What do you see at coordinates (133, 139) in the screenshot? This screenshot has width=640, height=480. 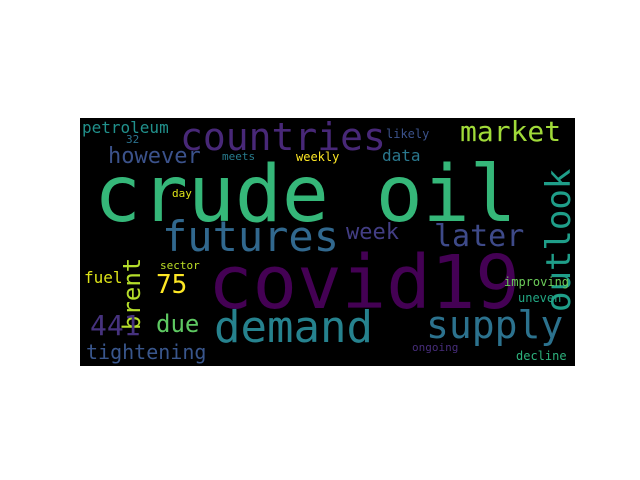 I see `word-32: 32` at bounding box center [133, 139].